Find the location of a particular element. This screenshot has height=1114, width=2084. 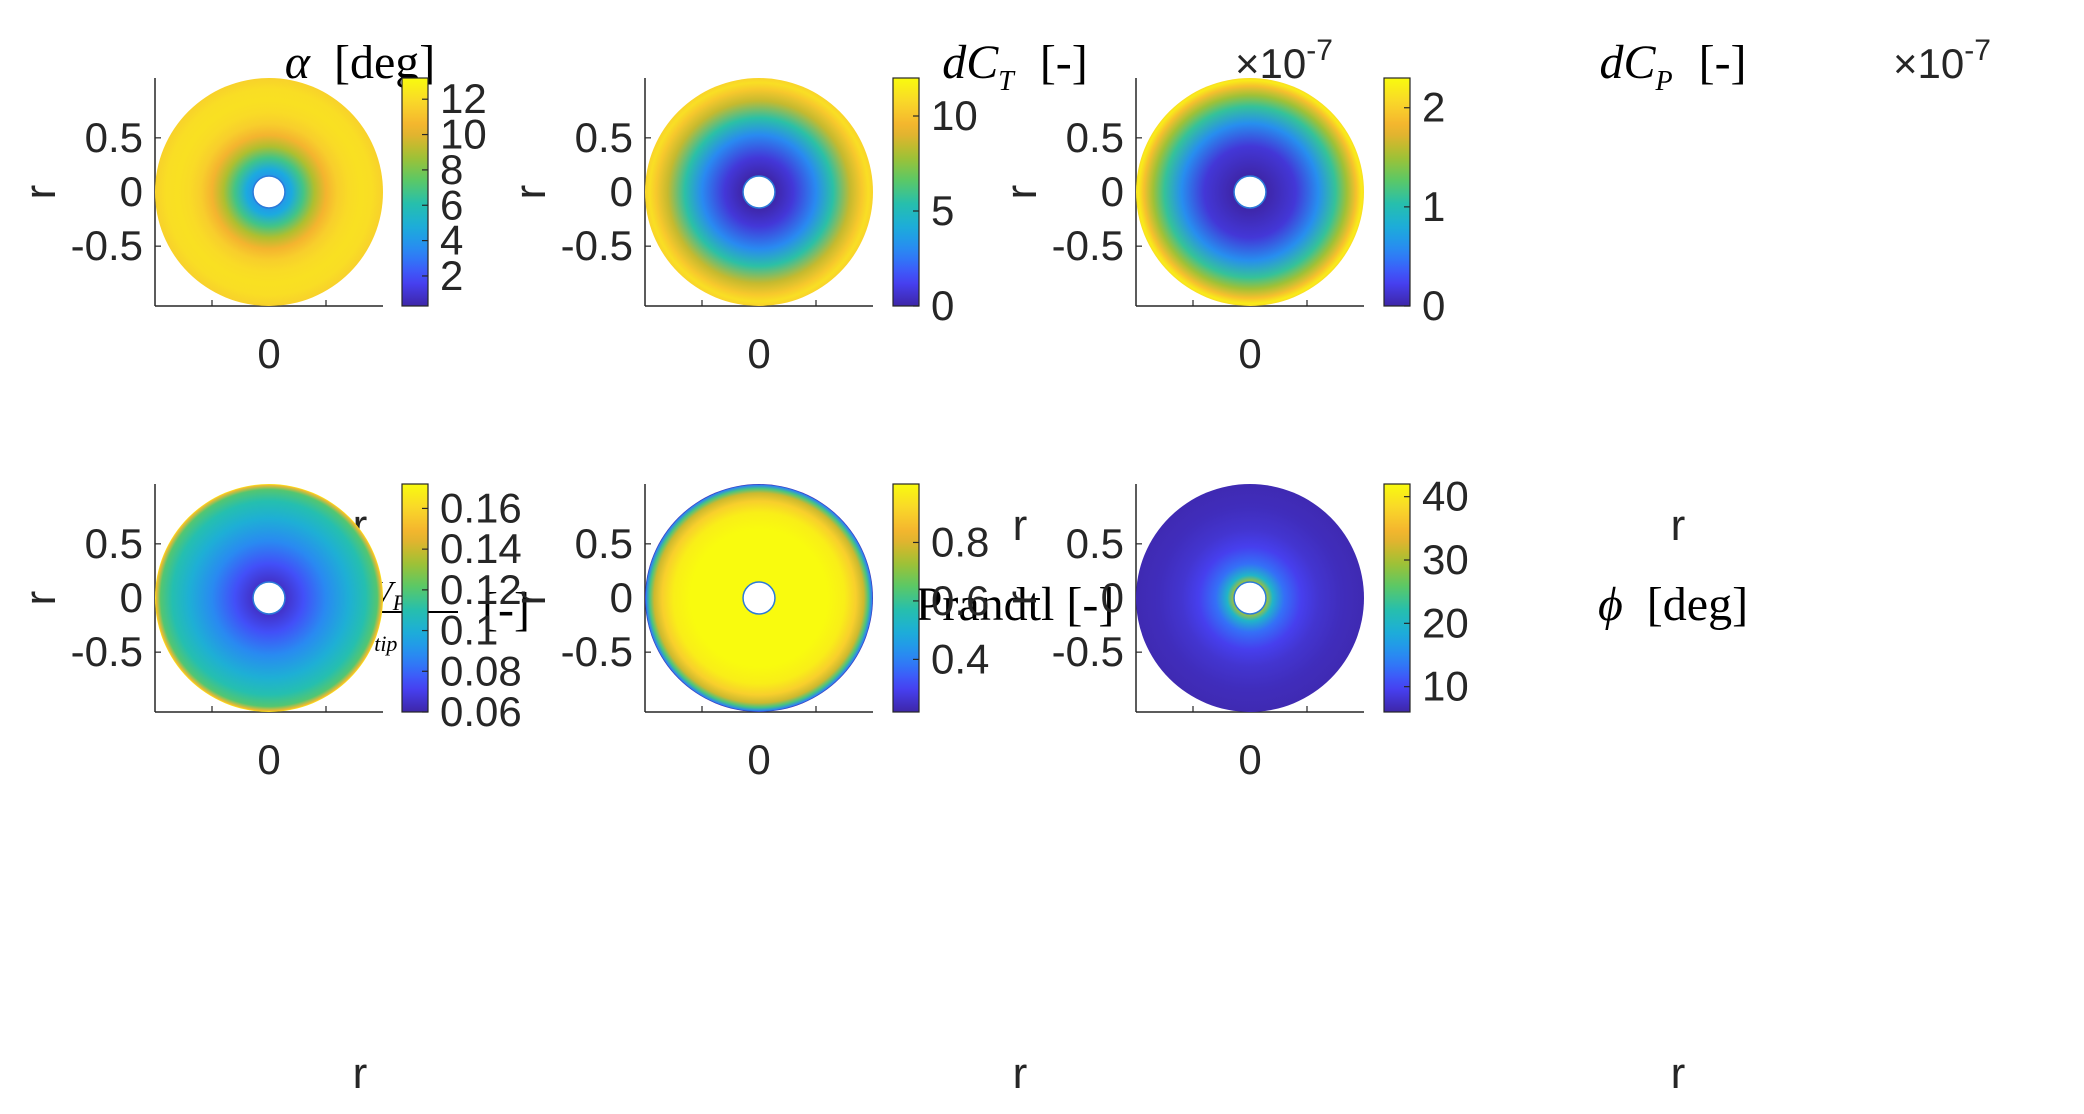

hub-dCP is located at coordinates (1250, 192).